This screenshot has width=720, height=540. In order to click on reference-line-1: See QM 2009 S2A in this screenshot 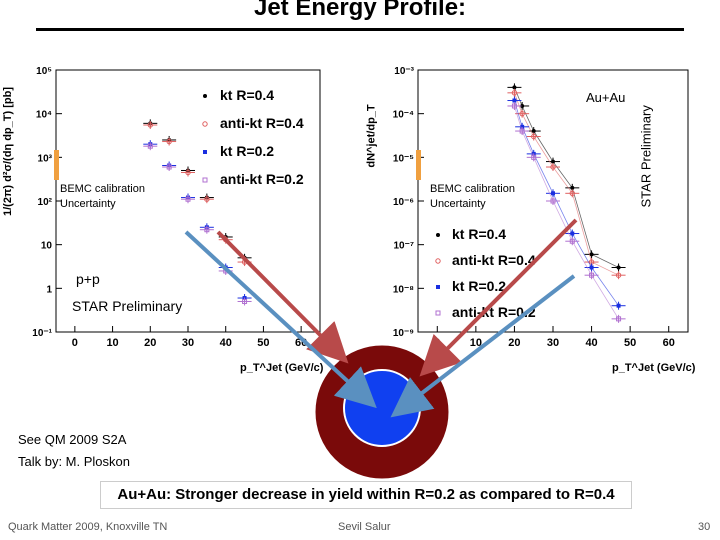, I will do `click(72, 439)`.